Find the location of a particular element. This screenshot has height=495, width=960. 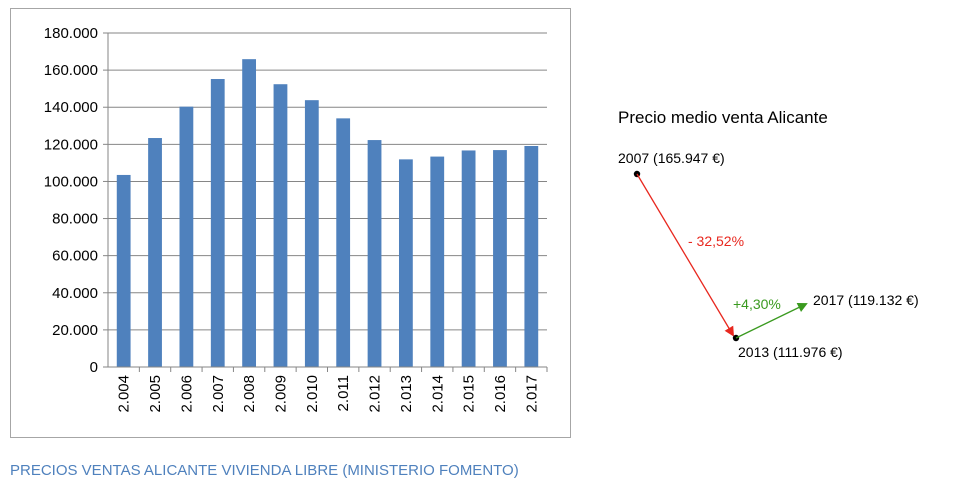

x-tick-label: 2.014 is located at coordinates (437, 394).